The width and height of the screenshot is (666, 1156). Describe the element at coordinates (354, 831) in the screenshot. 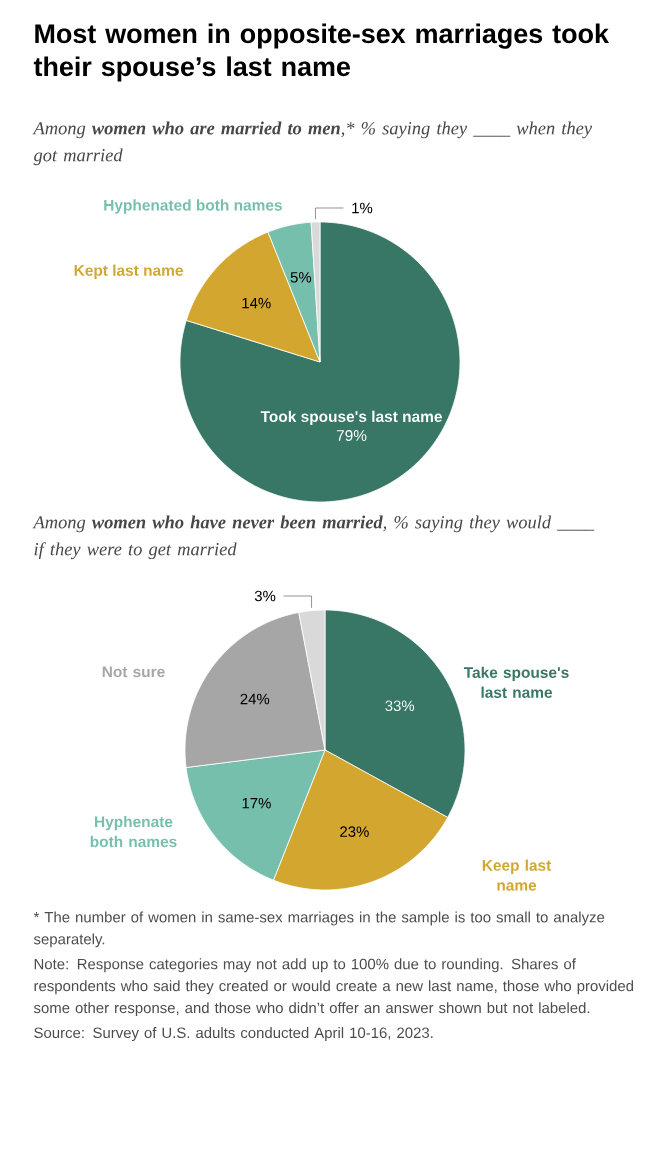

I see `data-label: 23%` at that location.